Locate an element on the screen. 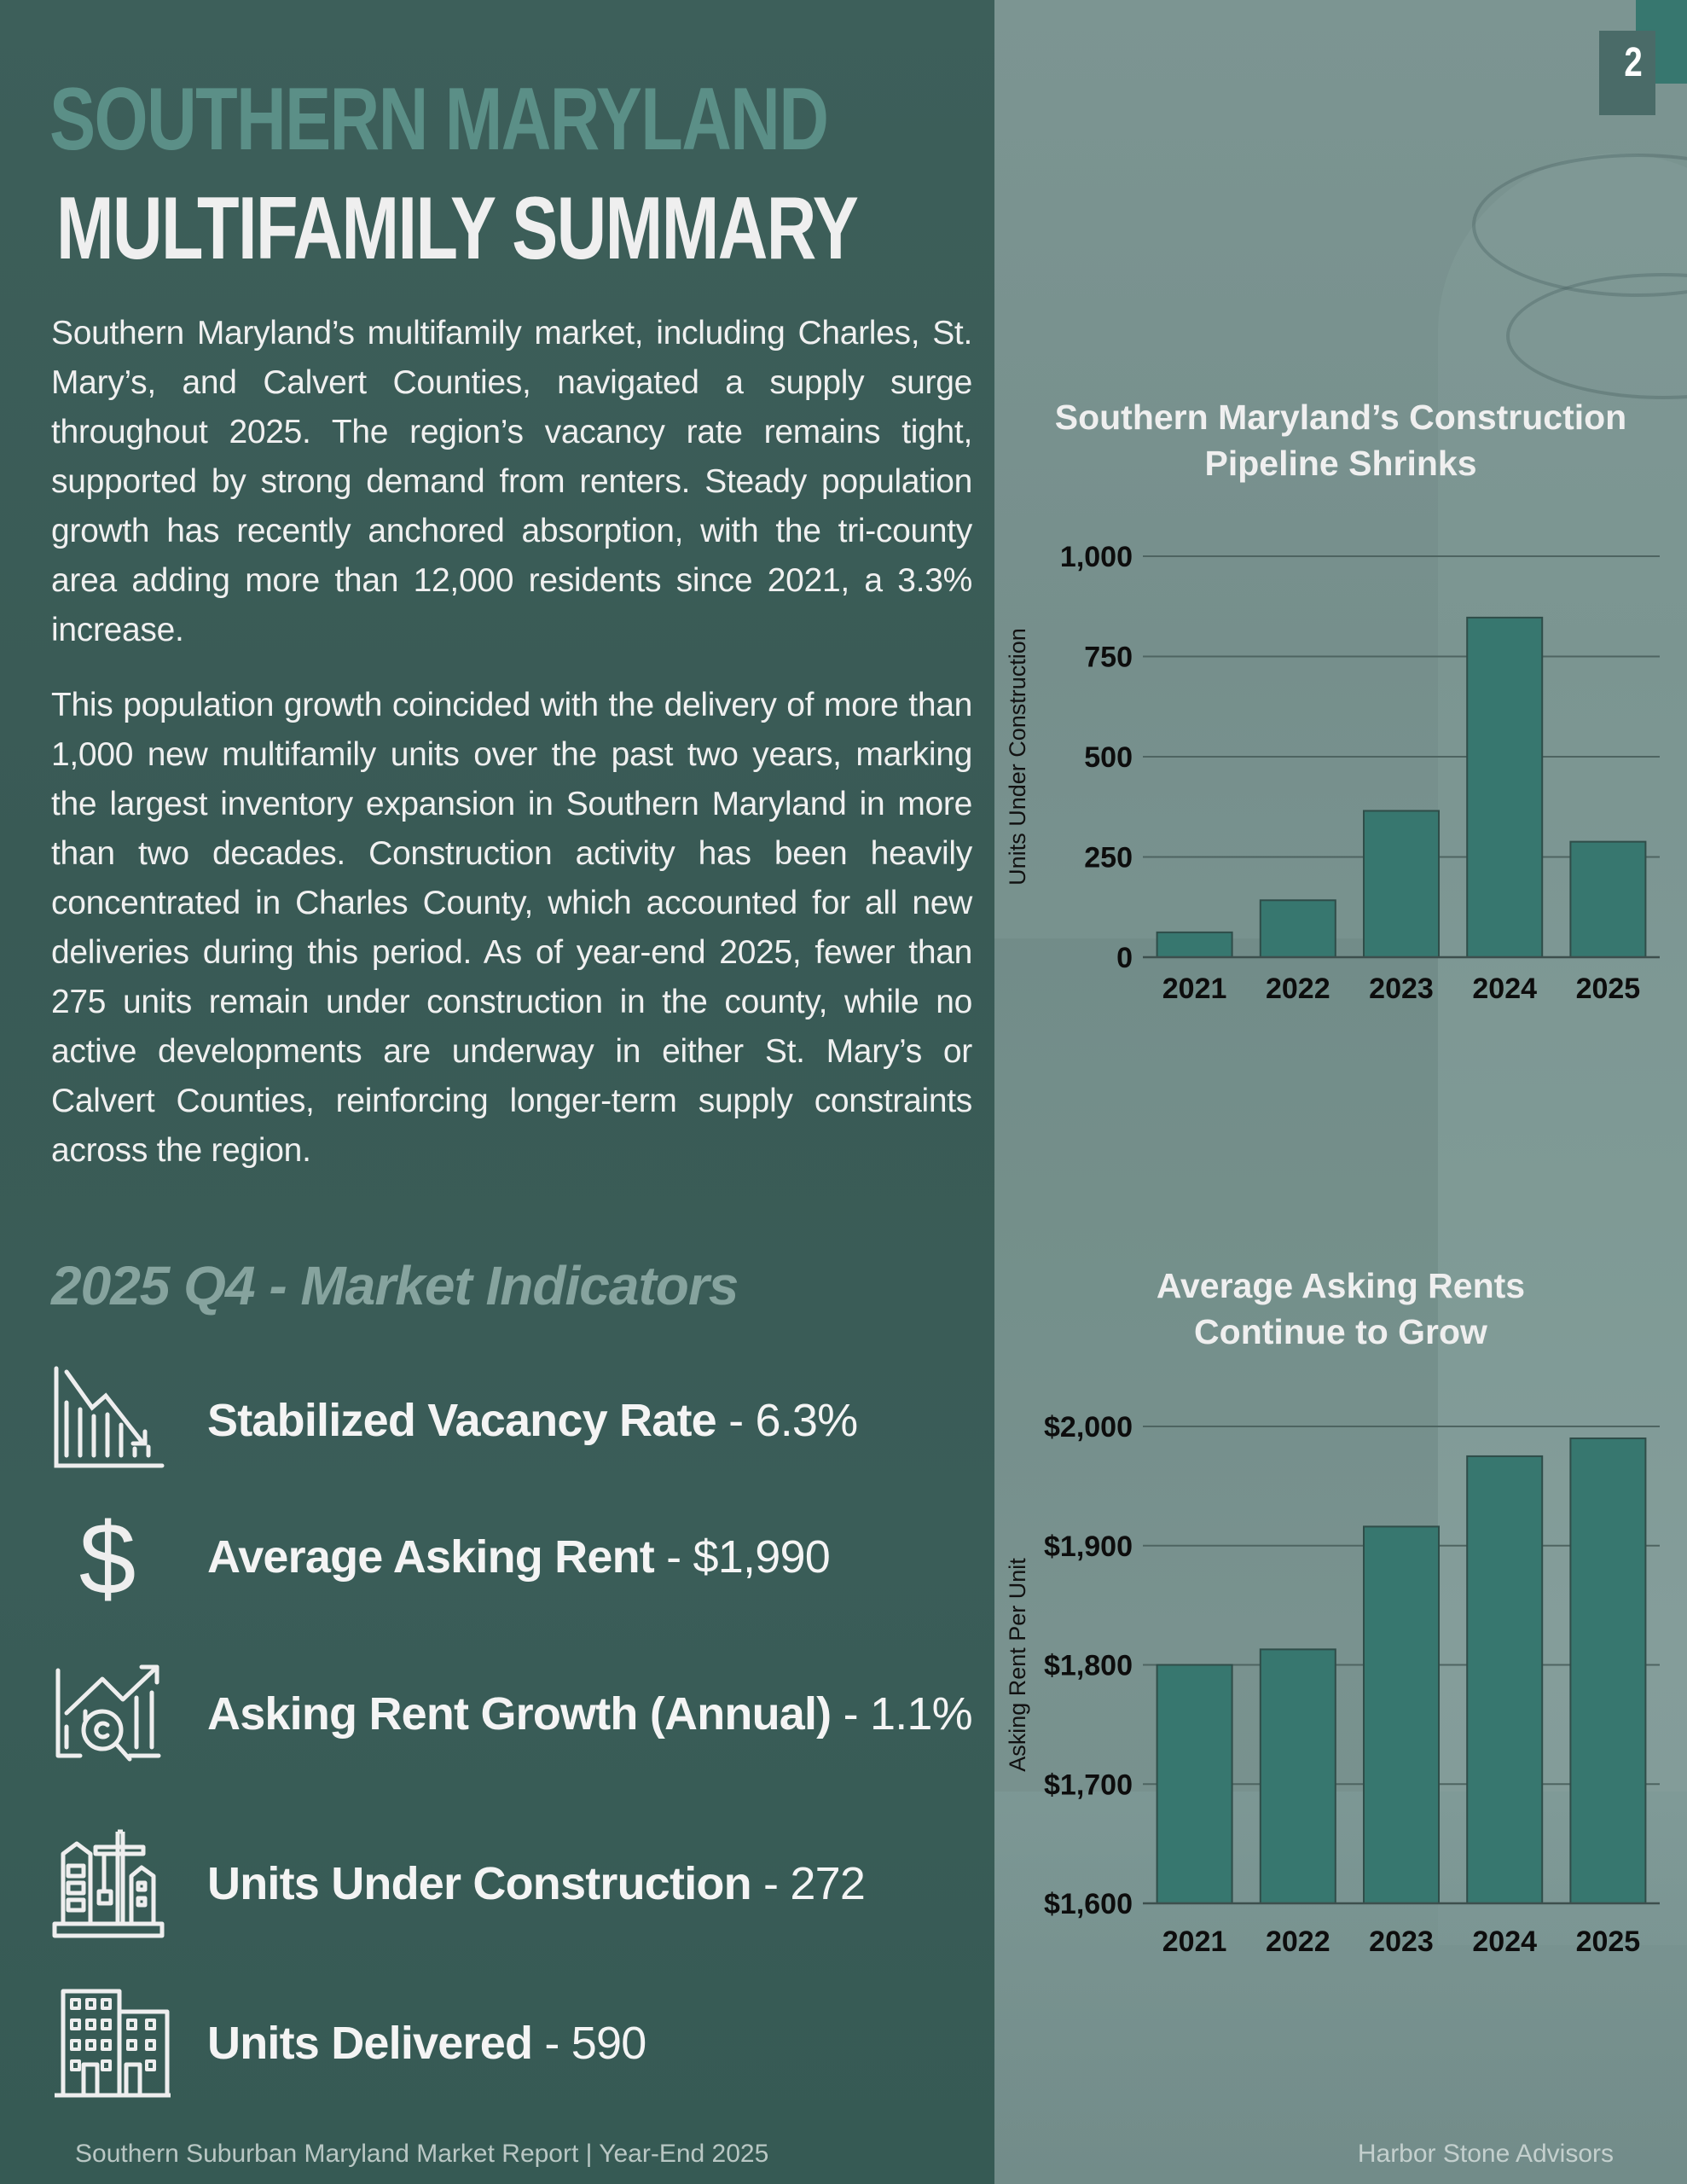 This screenshot has width=1687, height=2184. indicator-label: Asking Rent Growth (Annual) is located at coordinates (519, 1714).